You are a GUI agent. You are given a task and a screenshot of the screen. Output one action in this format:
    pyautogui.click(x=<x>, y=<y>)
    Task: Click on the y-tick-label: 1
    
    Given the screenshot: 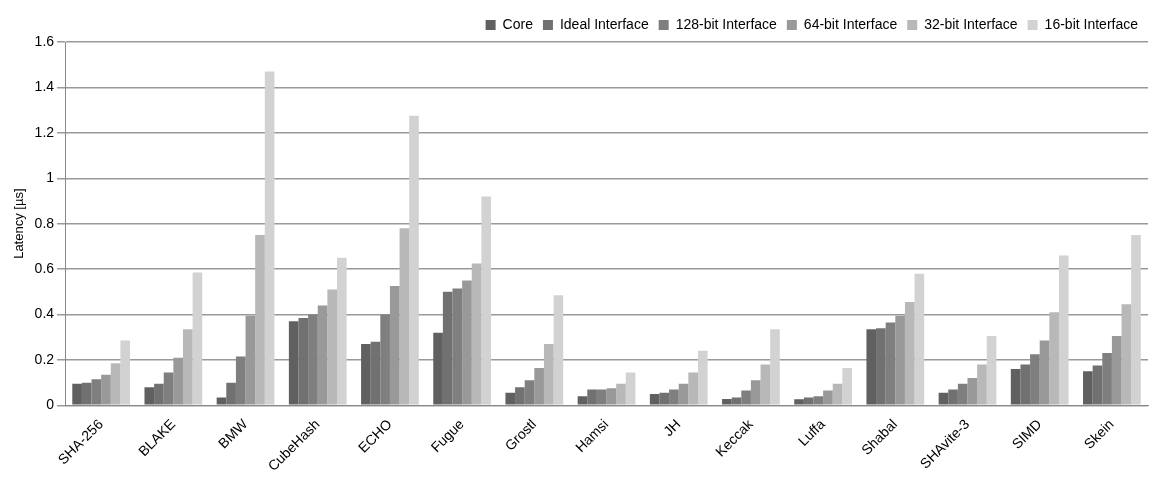 What is the action you would take?
    pyautogui.click(x=50, y=177)
    